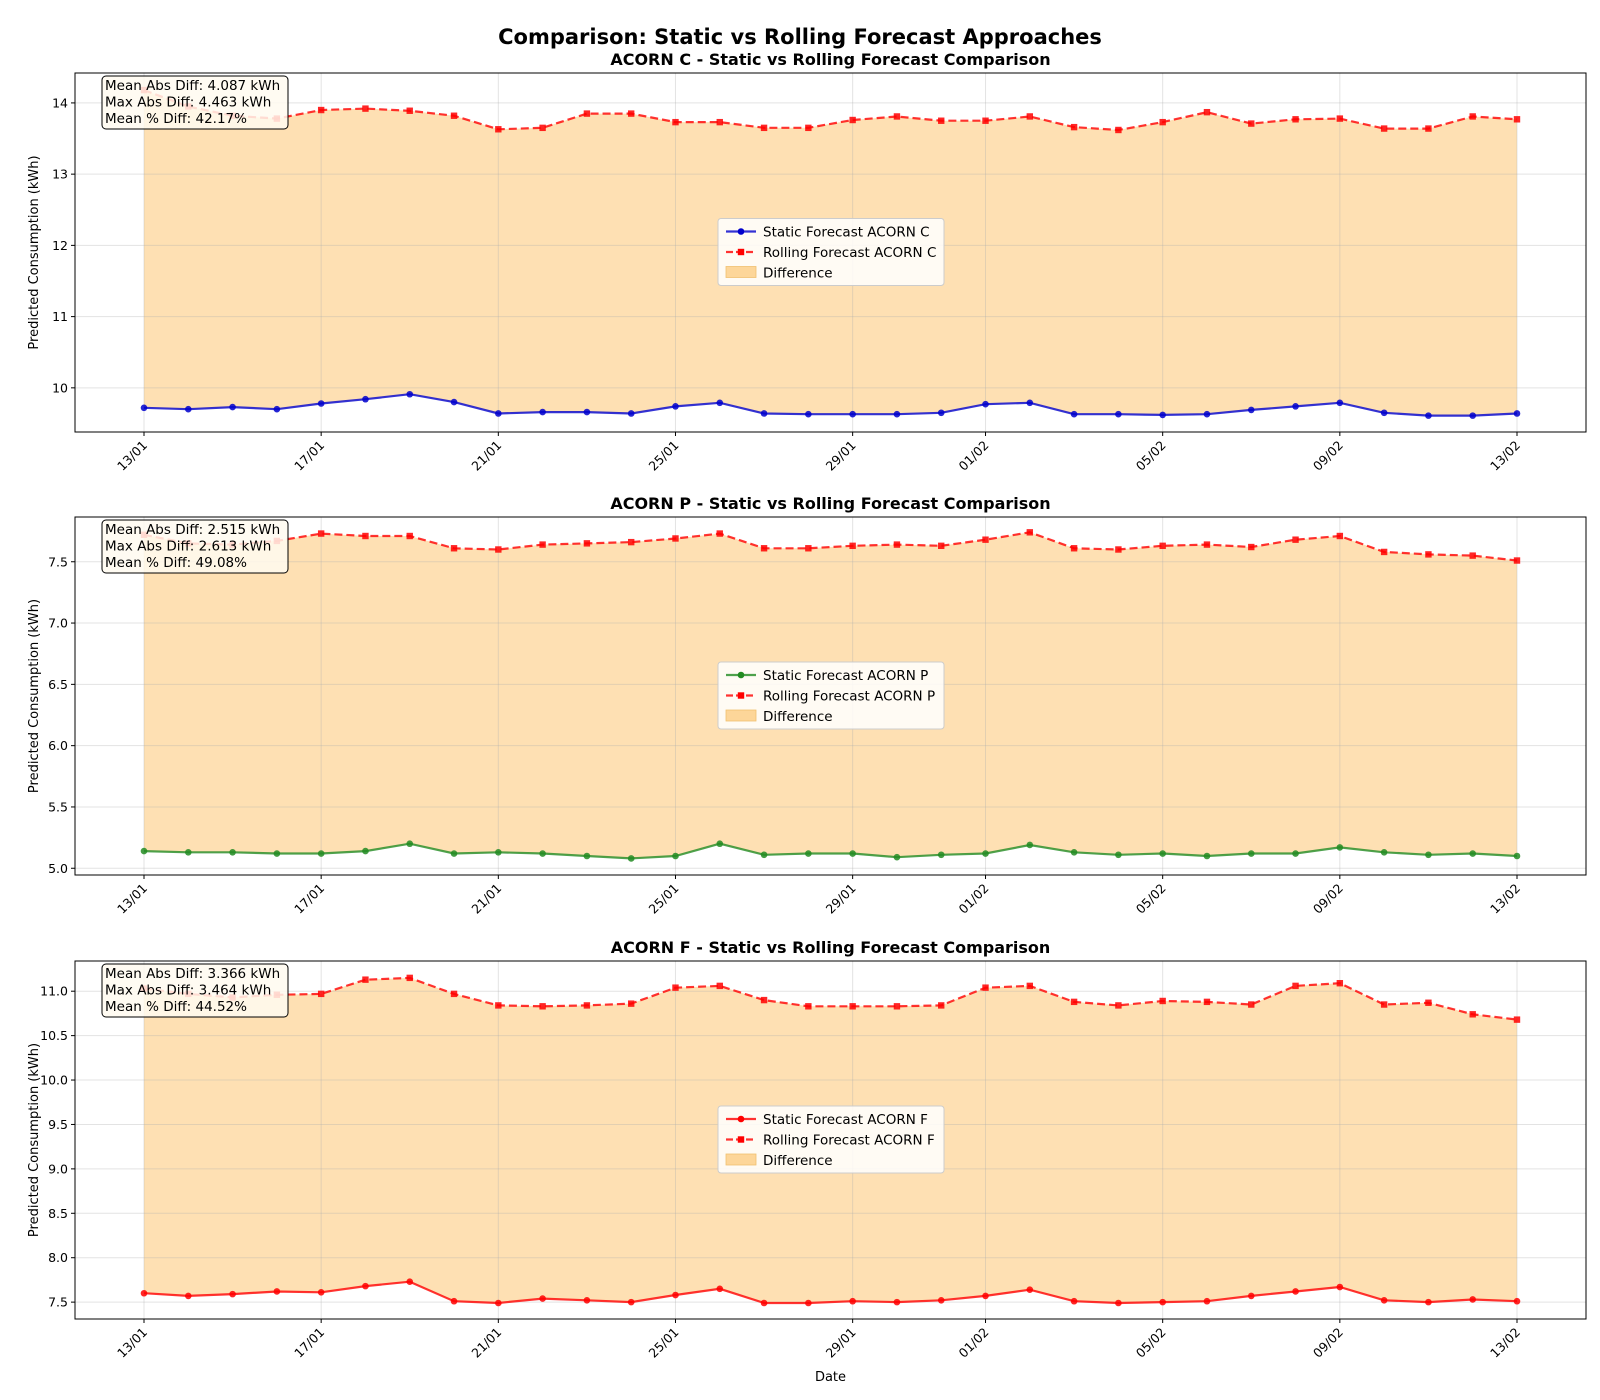  Describe the element at coordinates (188, 103) in the screenshot. I see `stats-line: Max Abs Diff: 4.463 kWh` at that location.